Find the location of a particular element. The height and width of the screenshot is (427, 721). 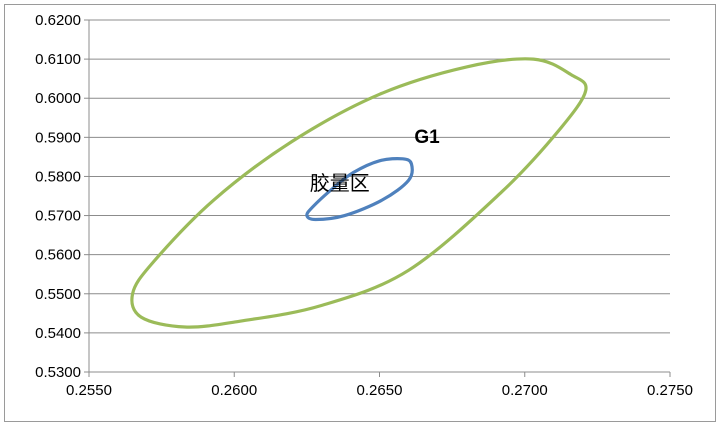

annotation-2: 胶量区 is located at coordinates (340, 183).